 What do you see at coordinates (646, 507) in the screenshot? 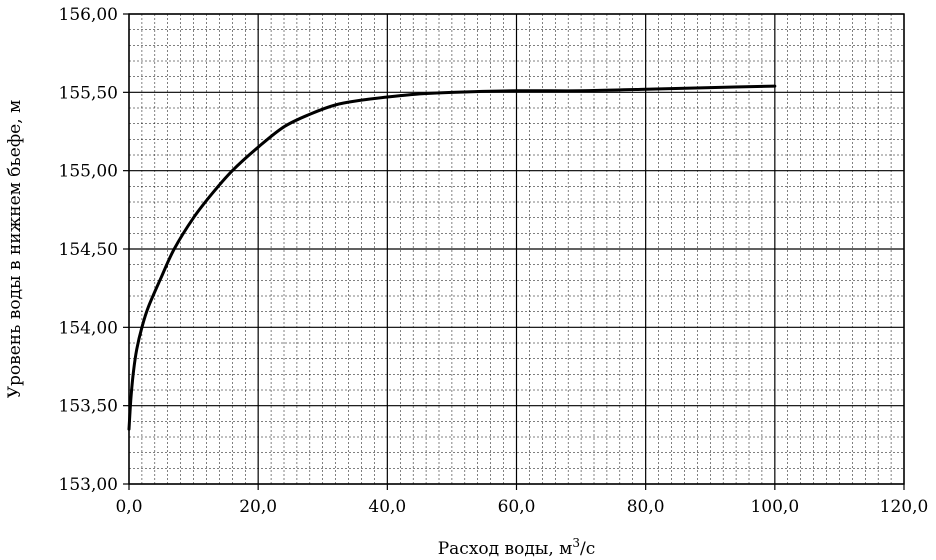
I see `x-tick-label: 80,0` at bounding box center [646, 507].